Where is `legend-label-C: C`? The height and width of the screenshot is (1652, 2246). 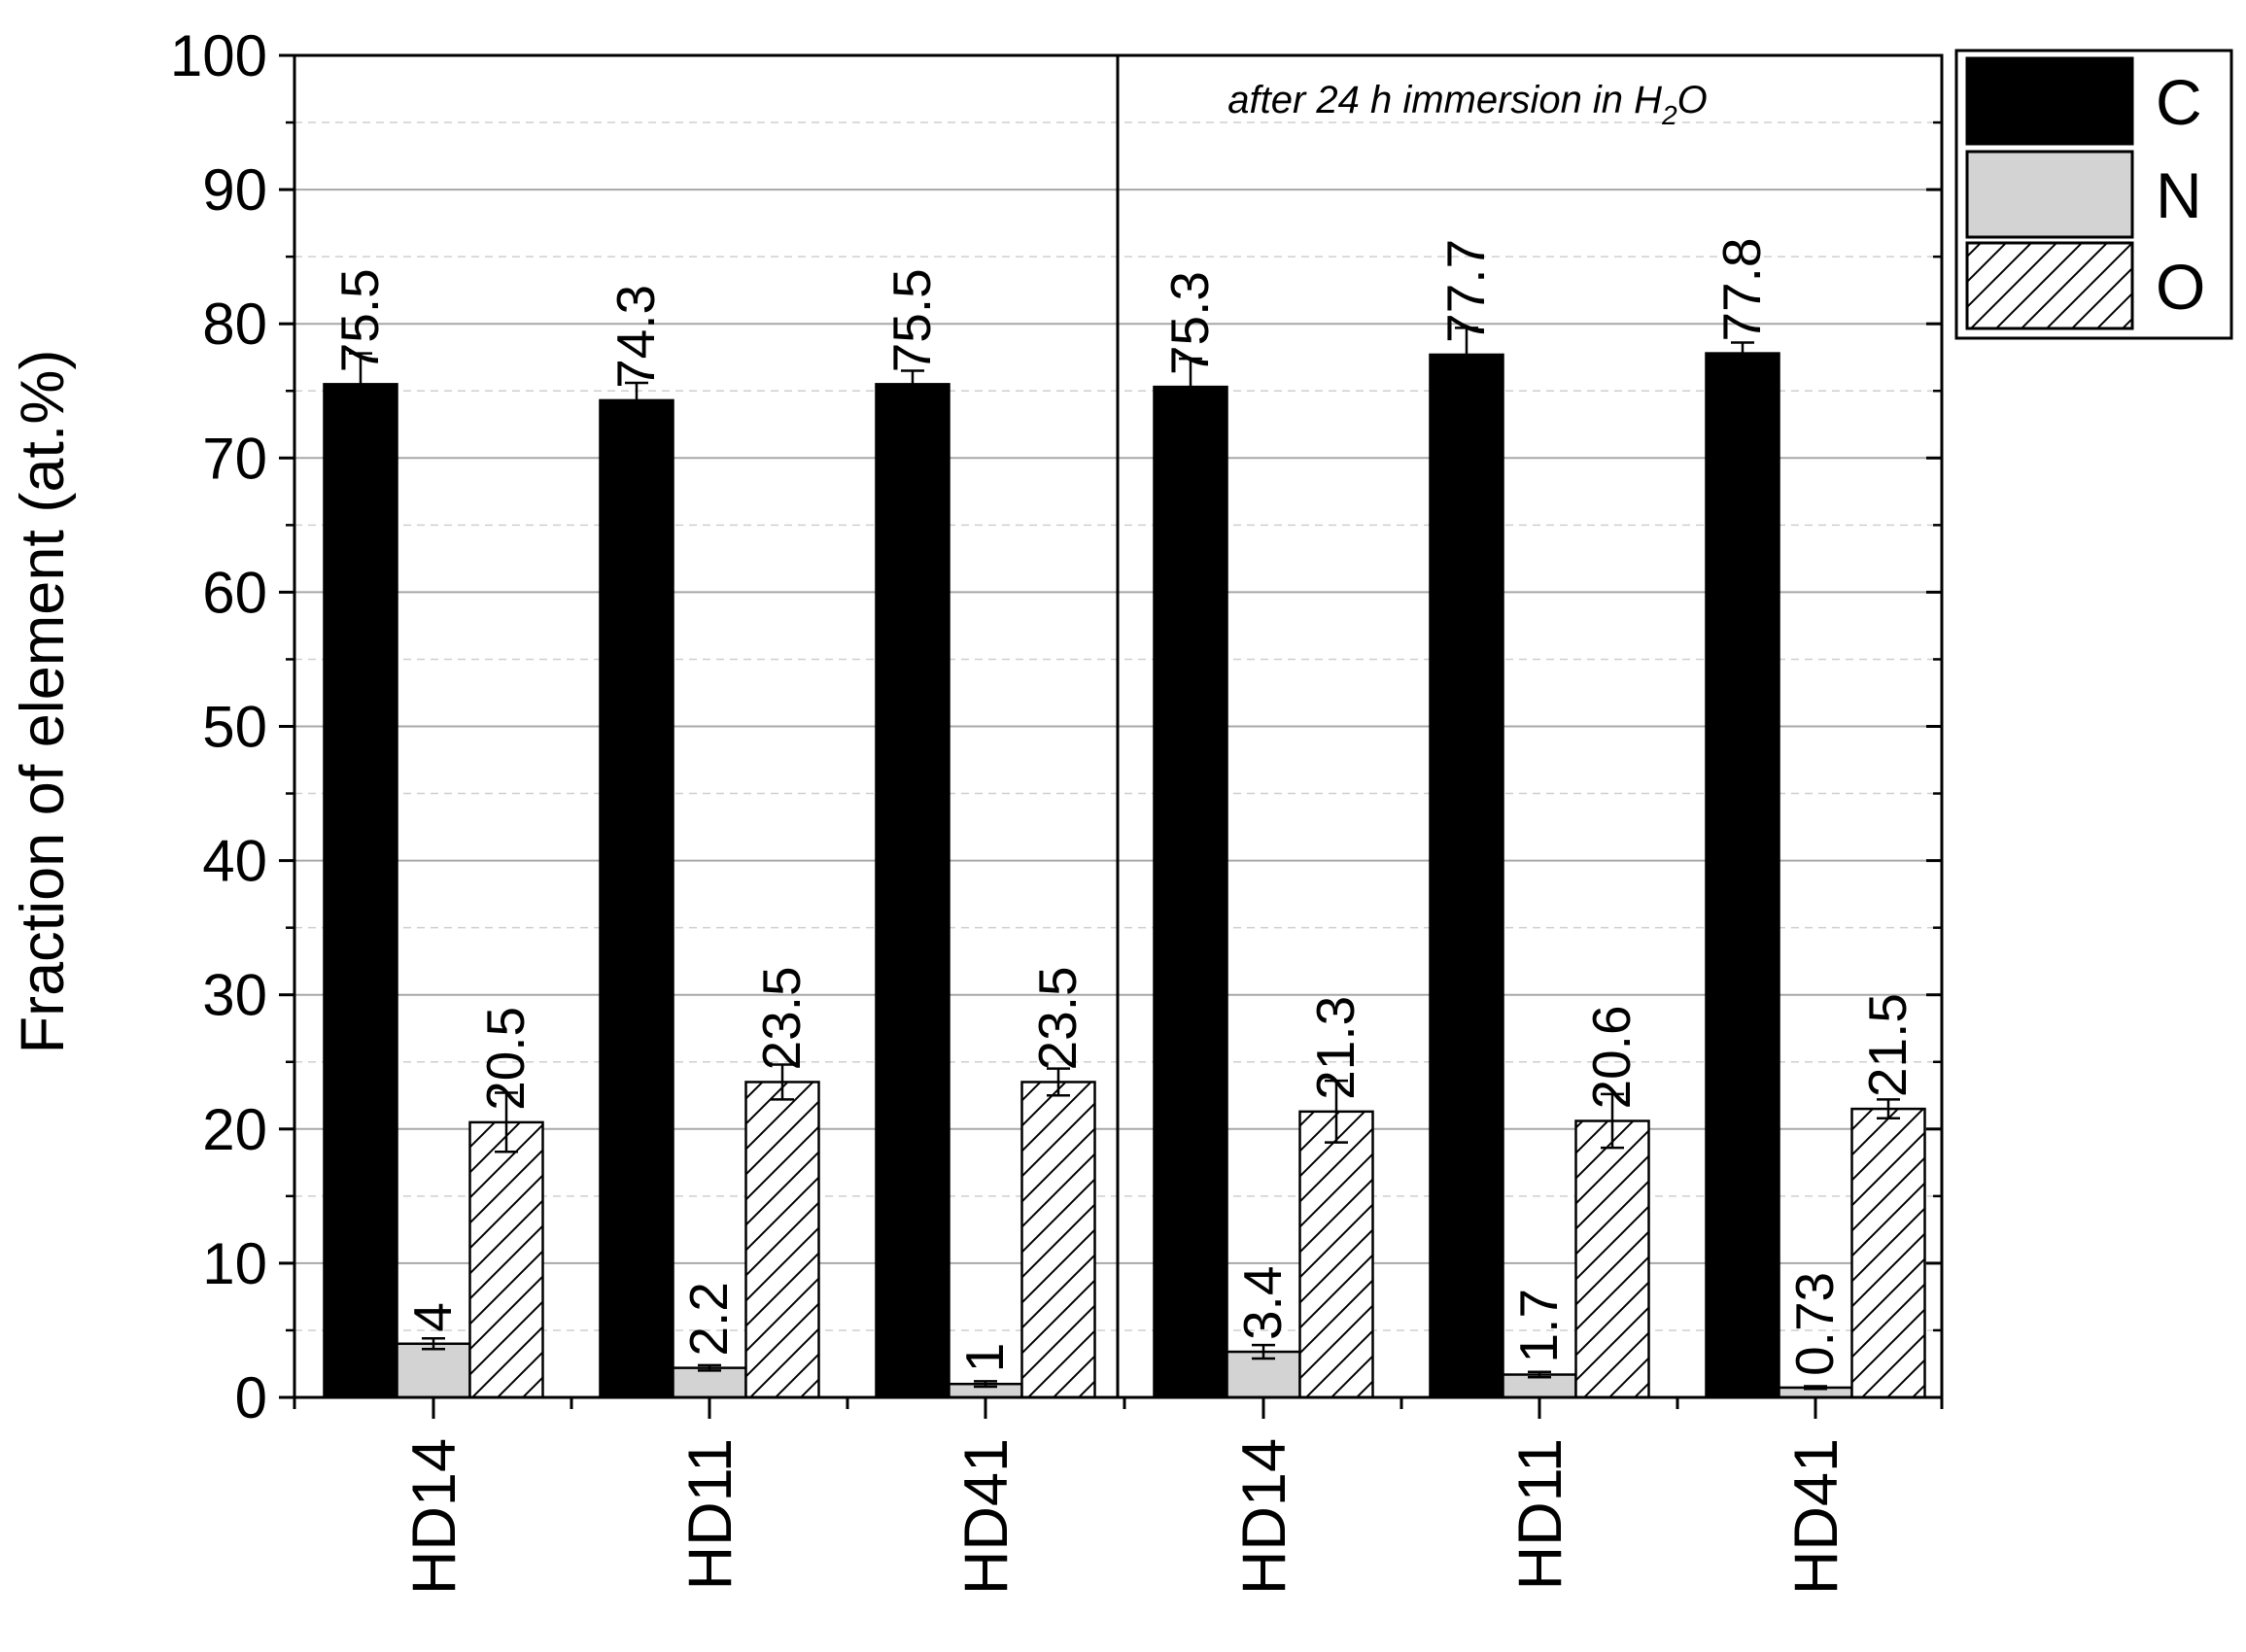
legend-label-C: C is located at coordinates (2179, 102).